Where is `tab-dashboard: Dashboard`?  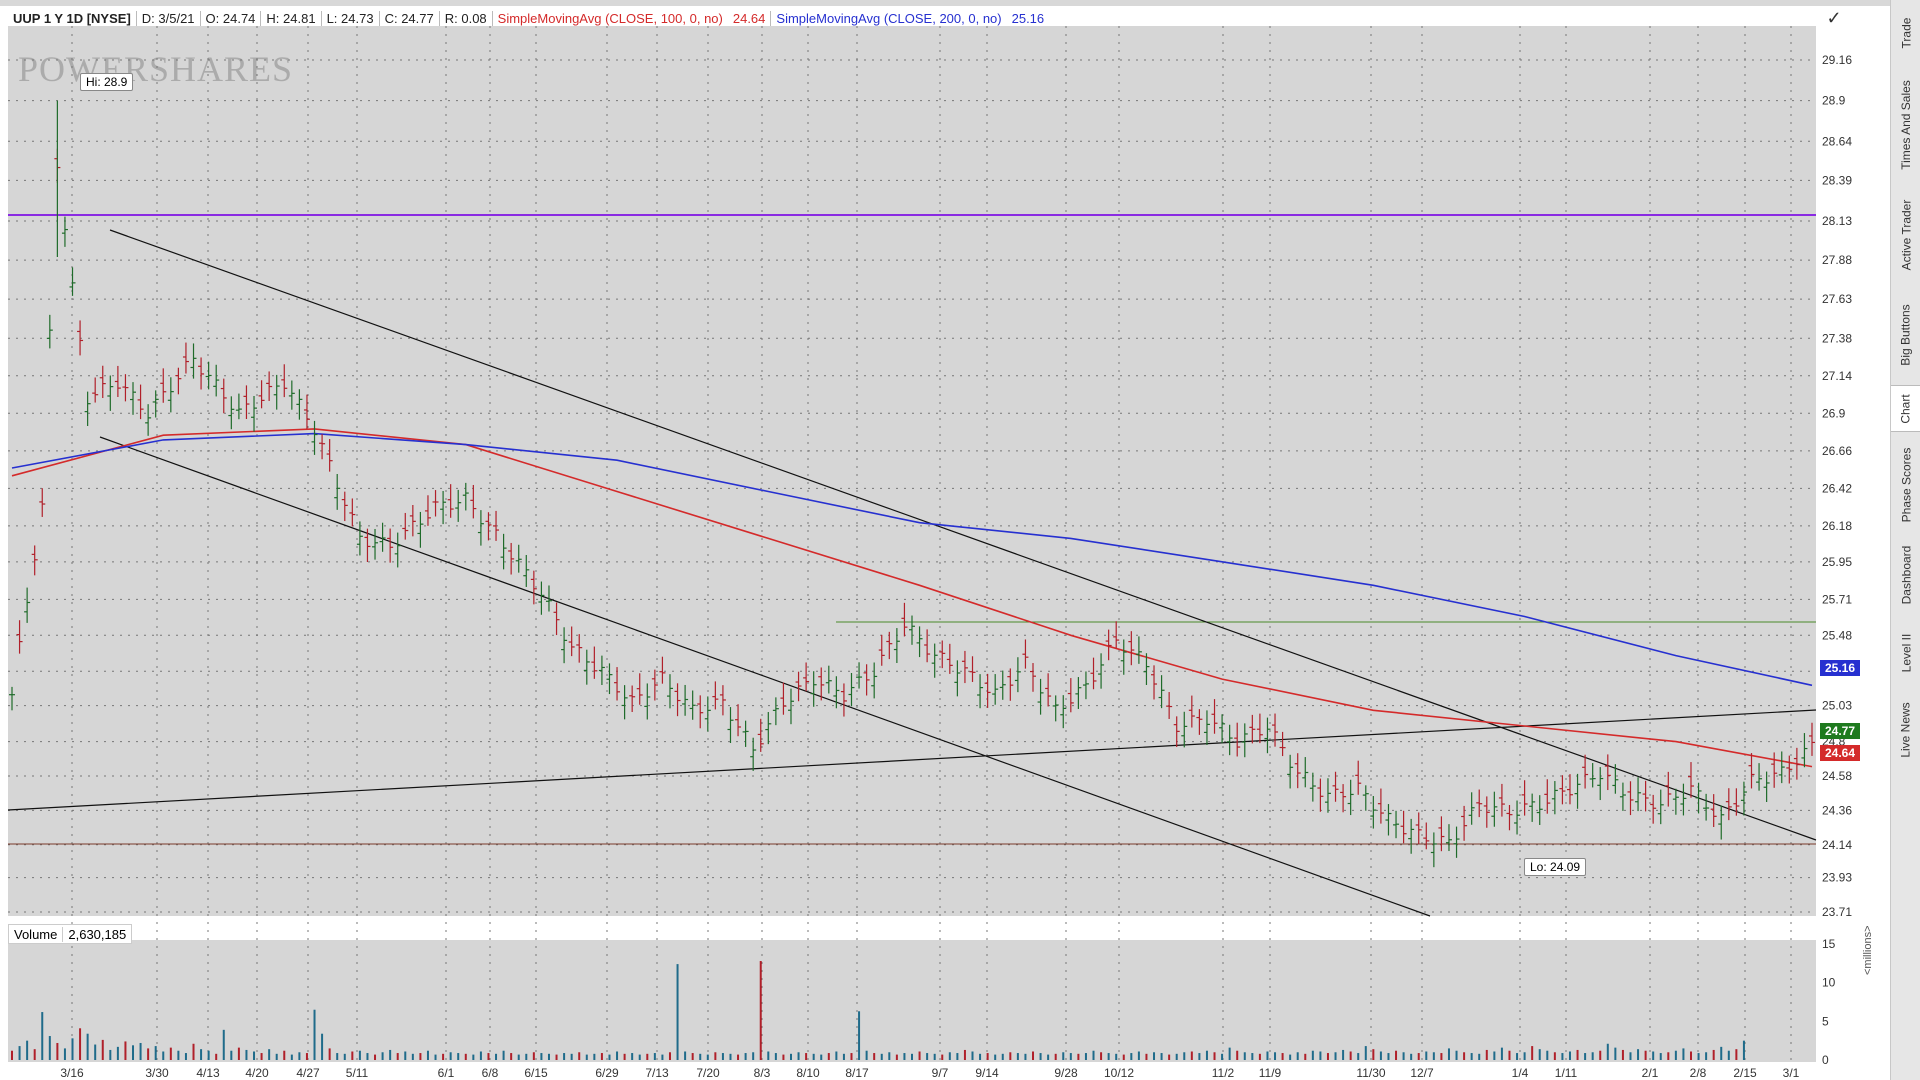
tab-dashboard: Dashboard is located at coordinates (1906, 575).